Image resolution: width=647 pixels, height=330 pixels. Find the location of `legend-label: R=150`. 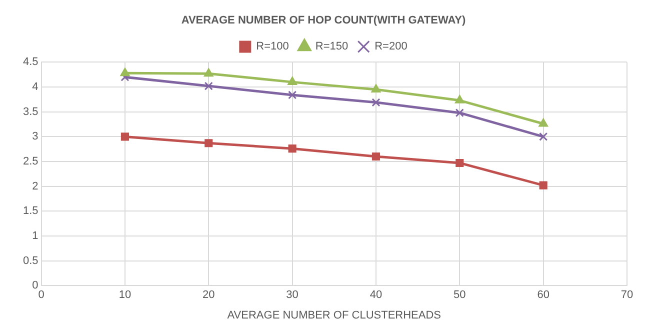

legend-label: R=150 is located at coordinates (331, 46).